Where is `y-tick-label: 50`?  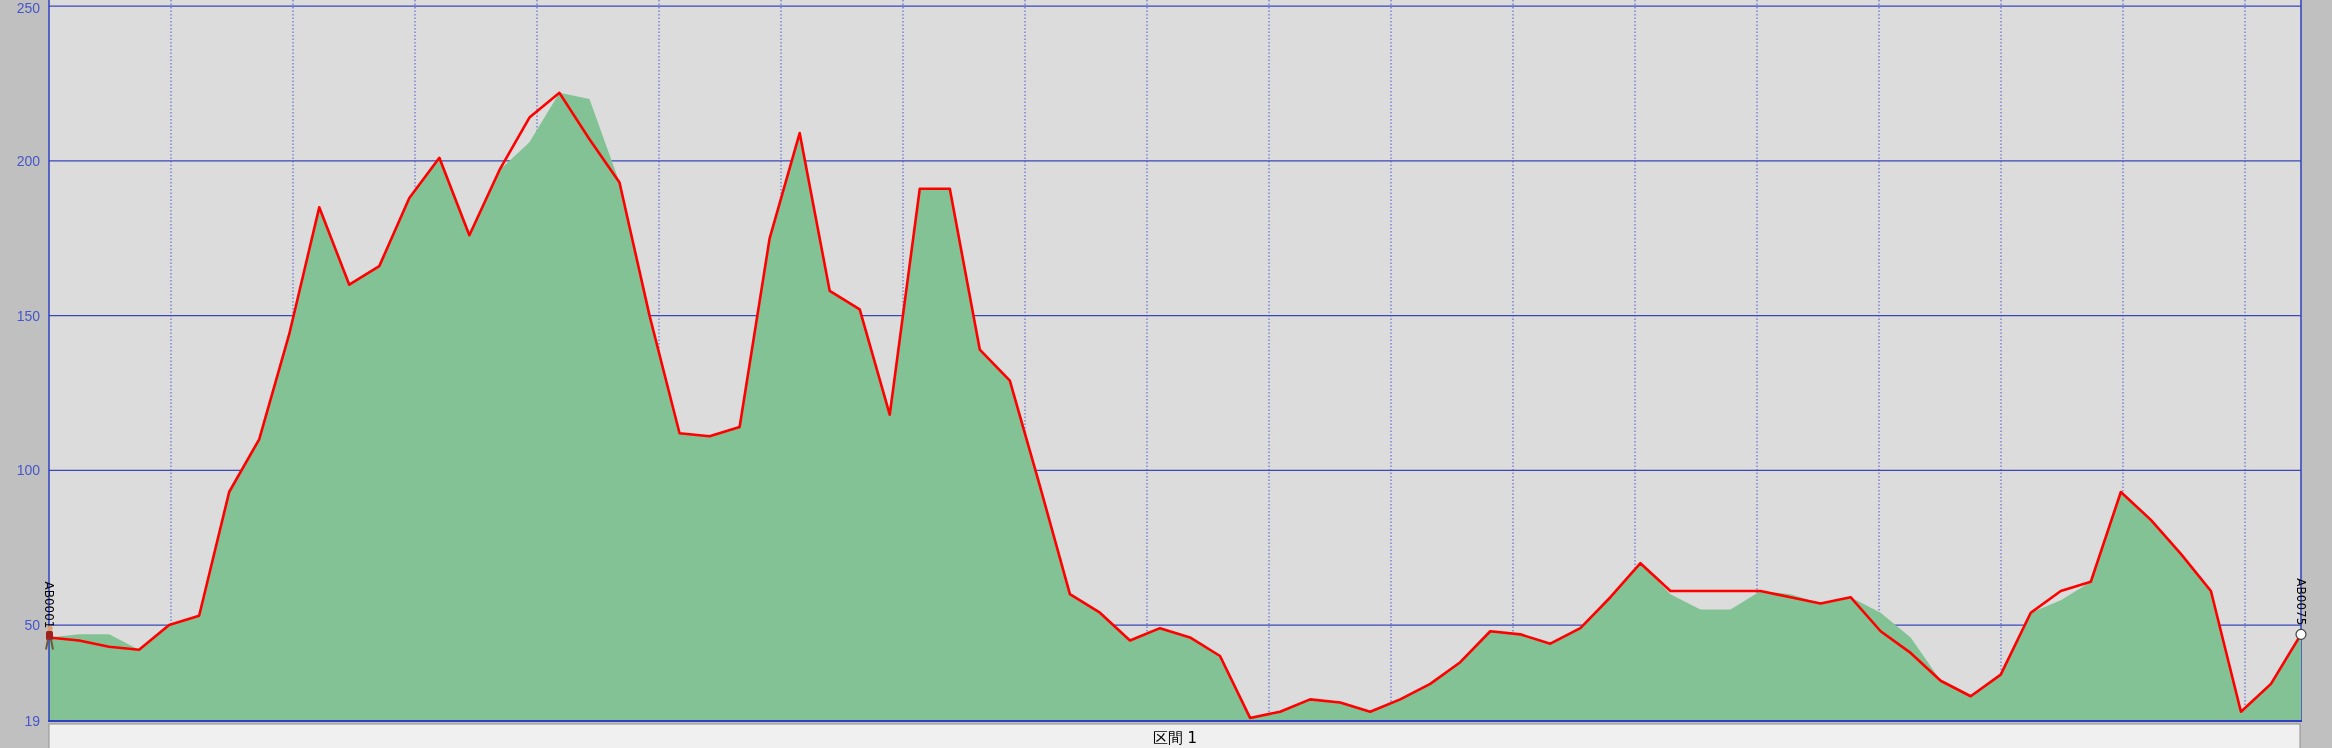
y-tick-label: 50 is located at coordinates (32, 625).